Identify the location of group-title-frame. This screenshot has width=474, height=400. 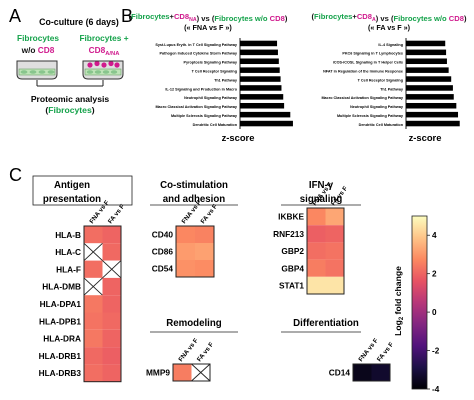
(82, 190).